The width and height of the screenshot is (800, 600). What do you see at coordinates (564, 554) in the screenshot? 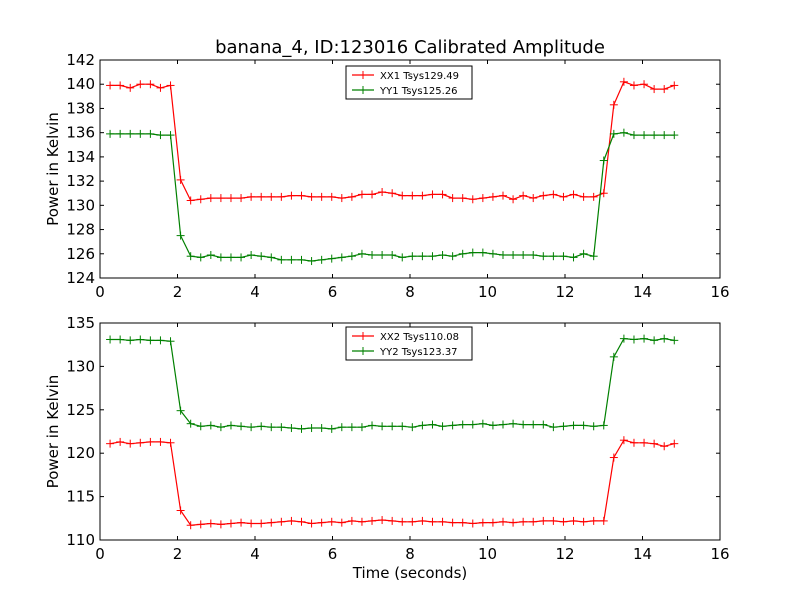
I see `x-tick-label: 12` at bounding box center [564, 554].